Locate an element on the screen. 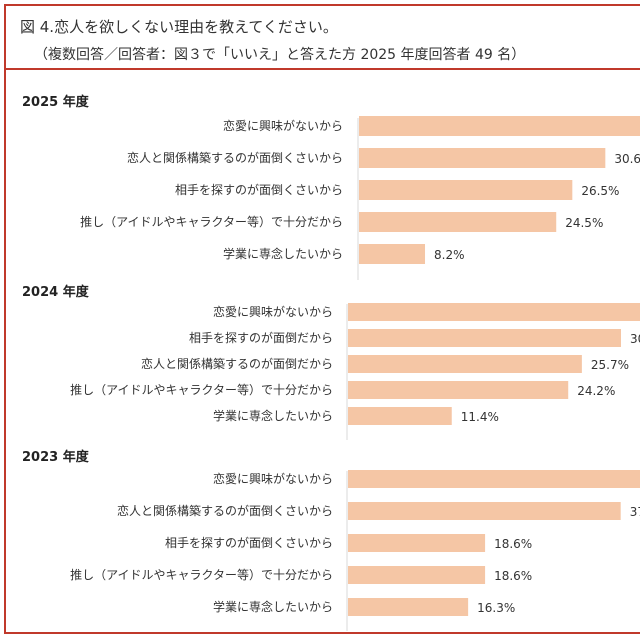 This screenshot has width=640, height=640. section-title: 2025 年度 is located at coordinates (56, 102).